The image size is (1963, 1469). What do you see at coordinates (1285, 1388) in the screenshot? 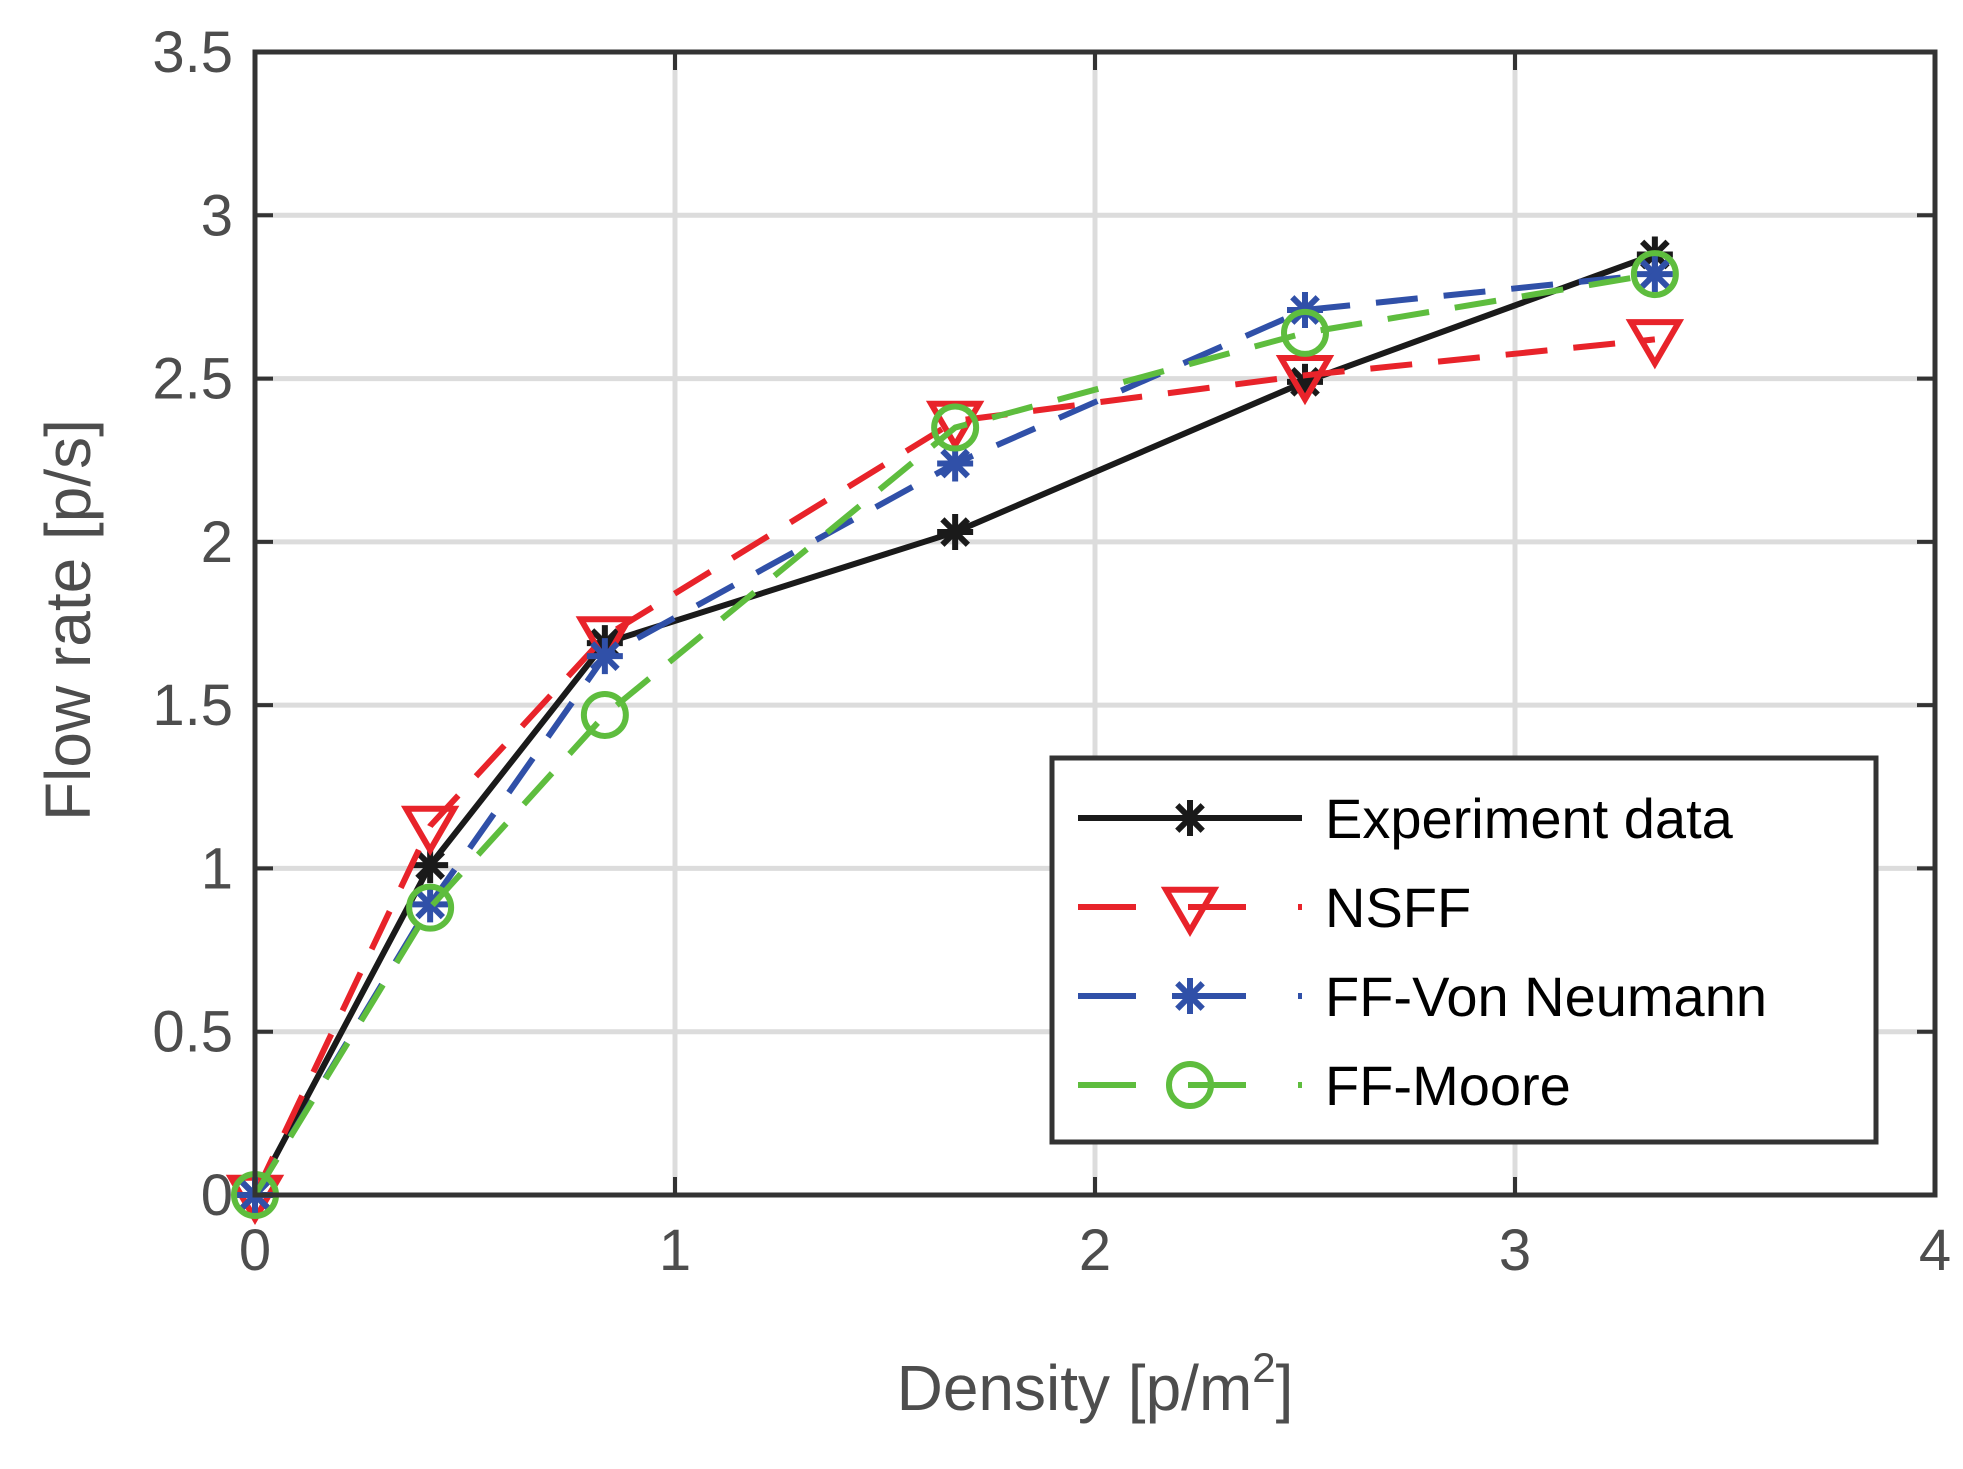
I see `x-axis-label-suffix: ]` at bounding box center [1285, 1388].